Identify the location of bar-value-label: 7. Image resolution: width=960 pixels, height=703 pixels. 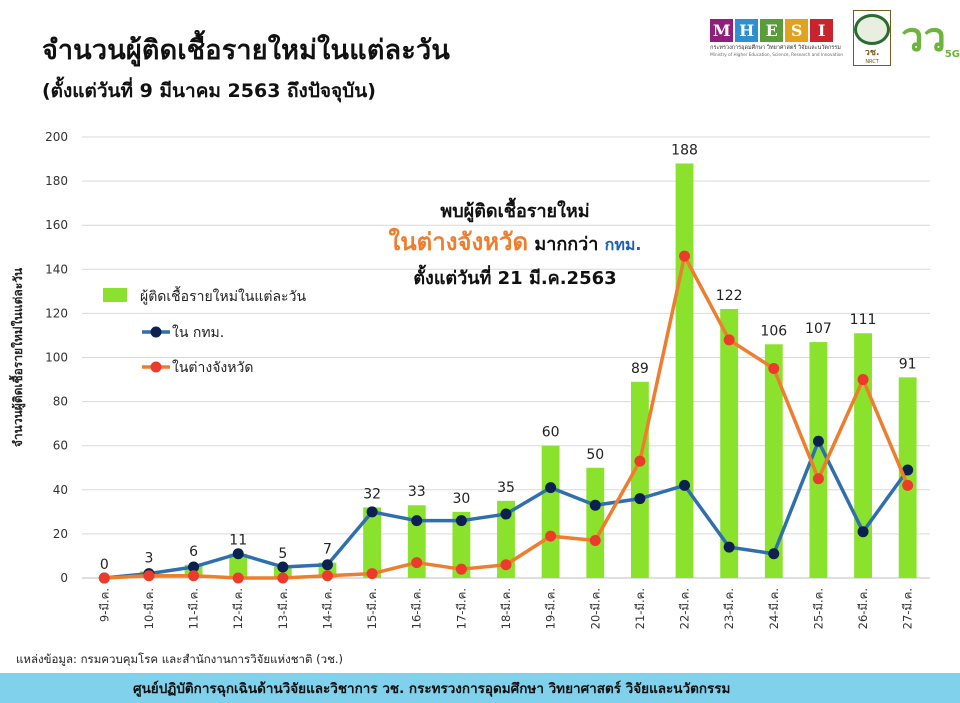
(327, 550).